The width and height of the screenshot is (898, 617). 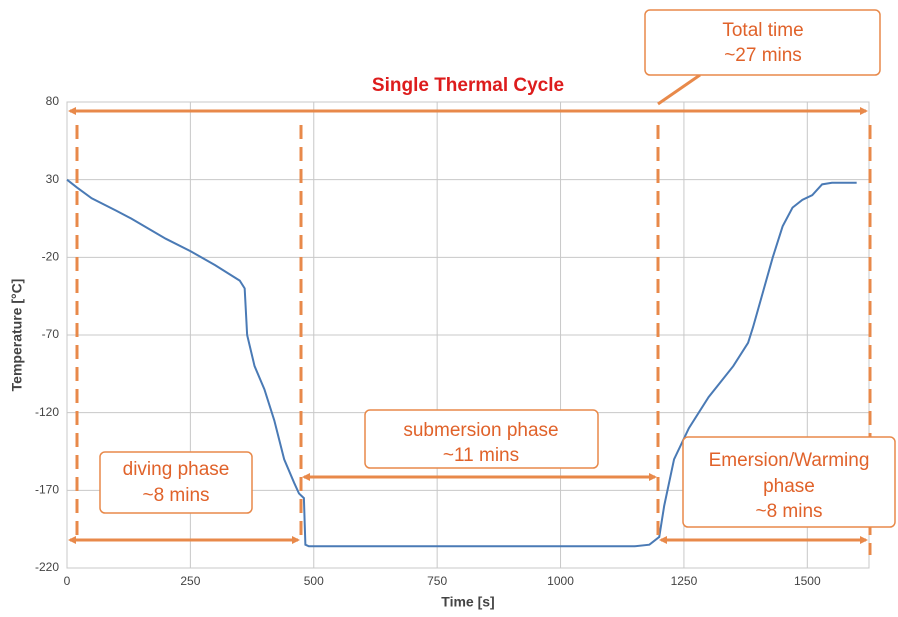 What do you see at coordinates (789, 486) in the screenshot?
I see `annotation-text: phase` at bounding box center [789, 486].